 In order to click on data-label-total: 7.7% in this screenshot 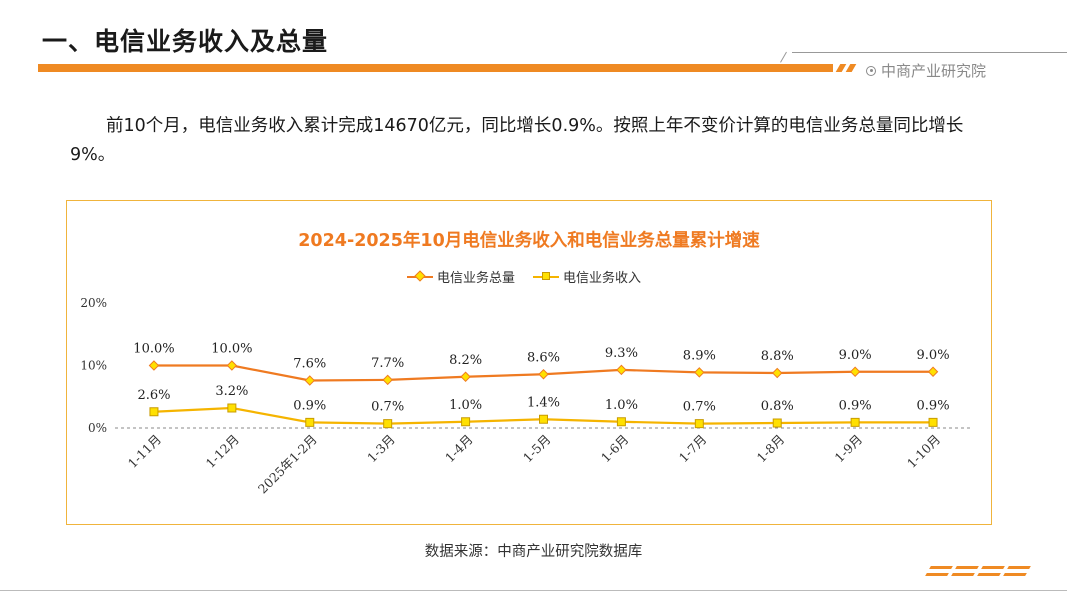, I will do `click(387, 363)`.